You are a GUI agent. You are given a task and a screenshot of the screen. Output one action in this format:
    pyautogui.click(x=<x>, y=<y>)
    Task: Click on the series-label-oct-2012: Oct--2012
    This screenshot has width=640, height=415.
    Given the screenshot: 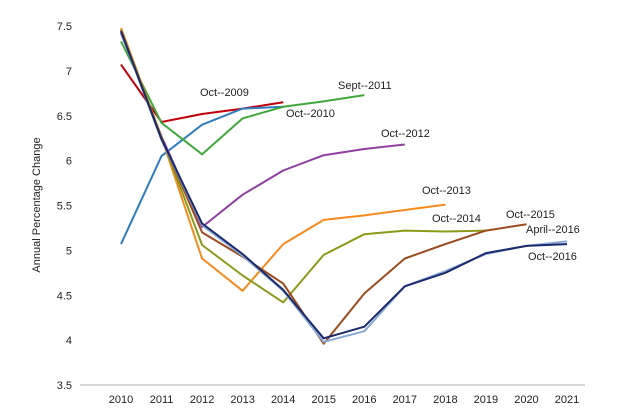 What is the action you would take?
    pyautogui.click(x=405, y=134)
    